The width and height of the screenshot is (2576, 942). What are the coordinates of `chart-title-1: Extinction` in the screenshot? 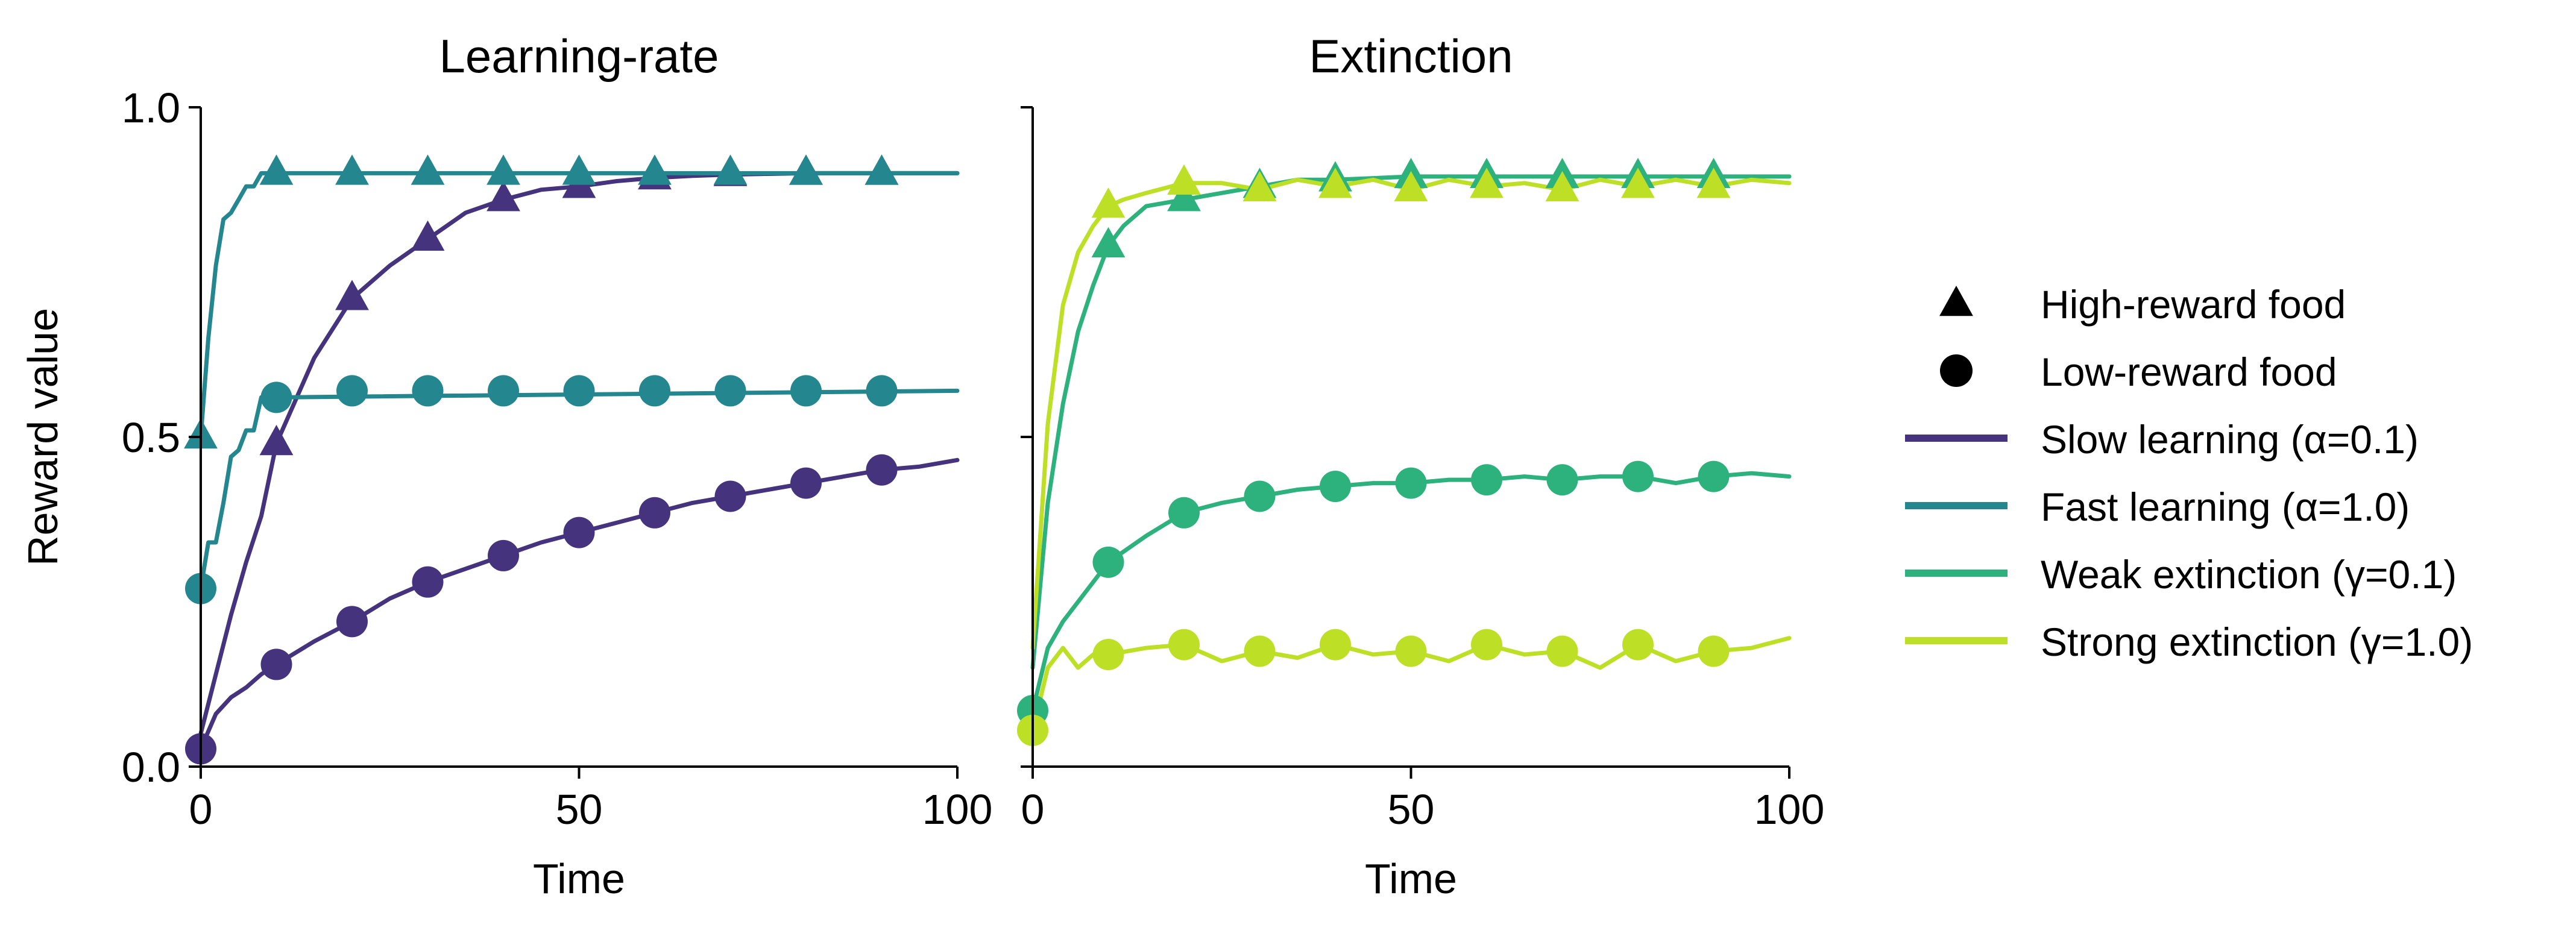 It's located at (1411, 56).